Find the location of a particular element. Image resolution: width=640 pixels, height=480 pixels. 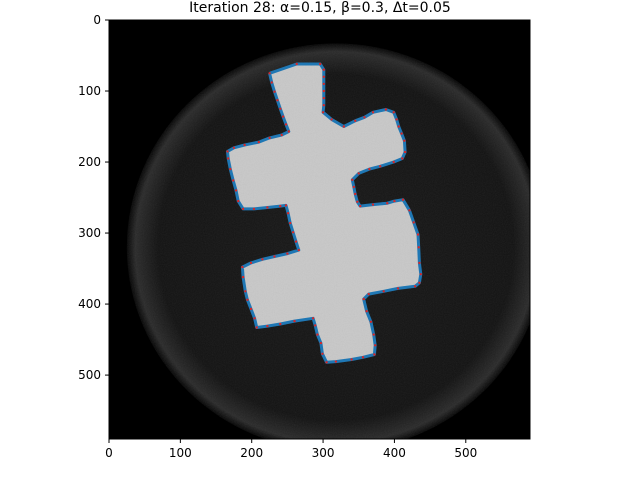

x-tick-label: 0 is located at coordinates (109, 453).